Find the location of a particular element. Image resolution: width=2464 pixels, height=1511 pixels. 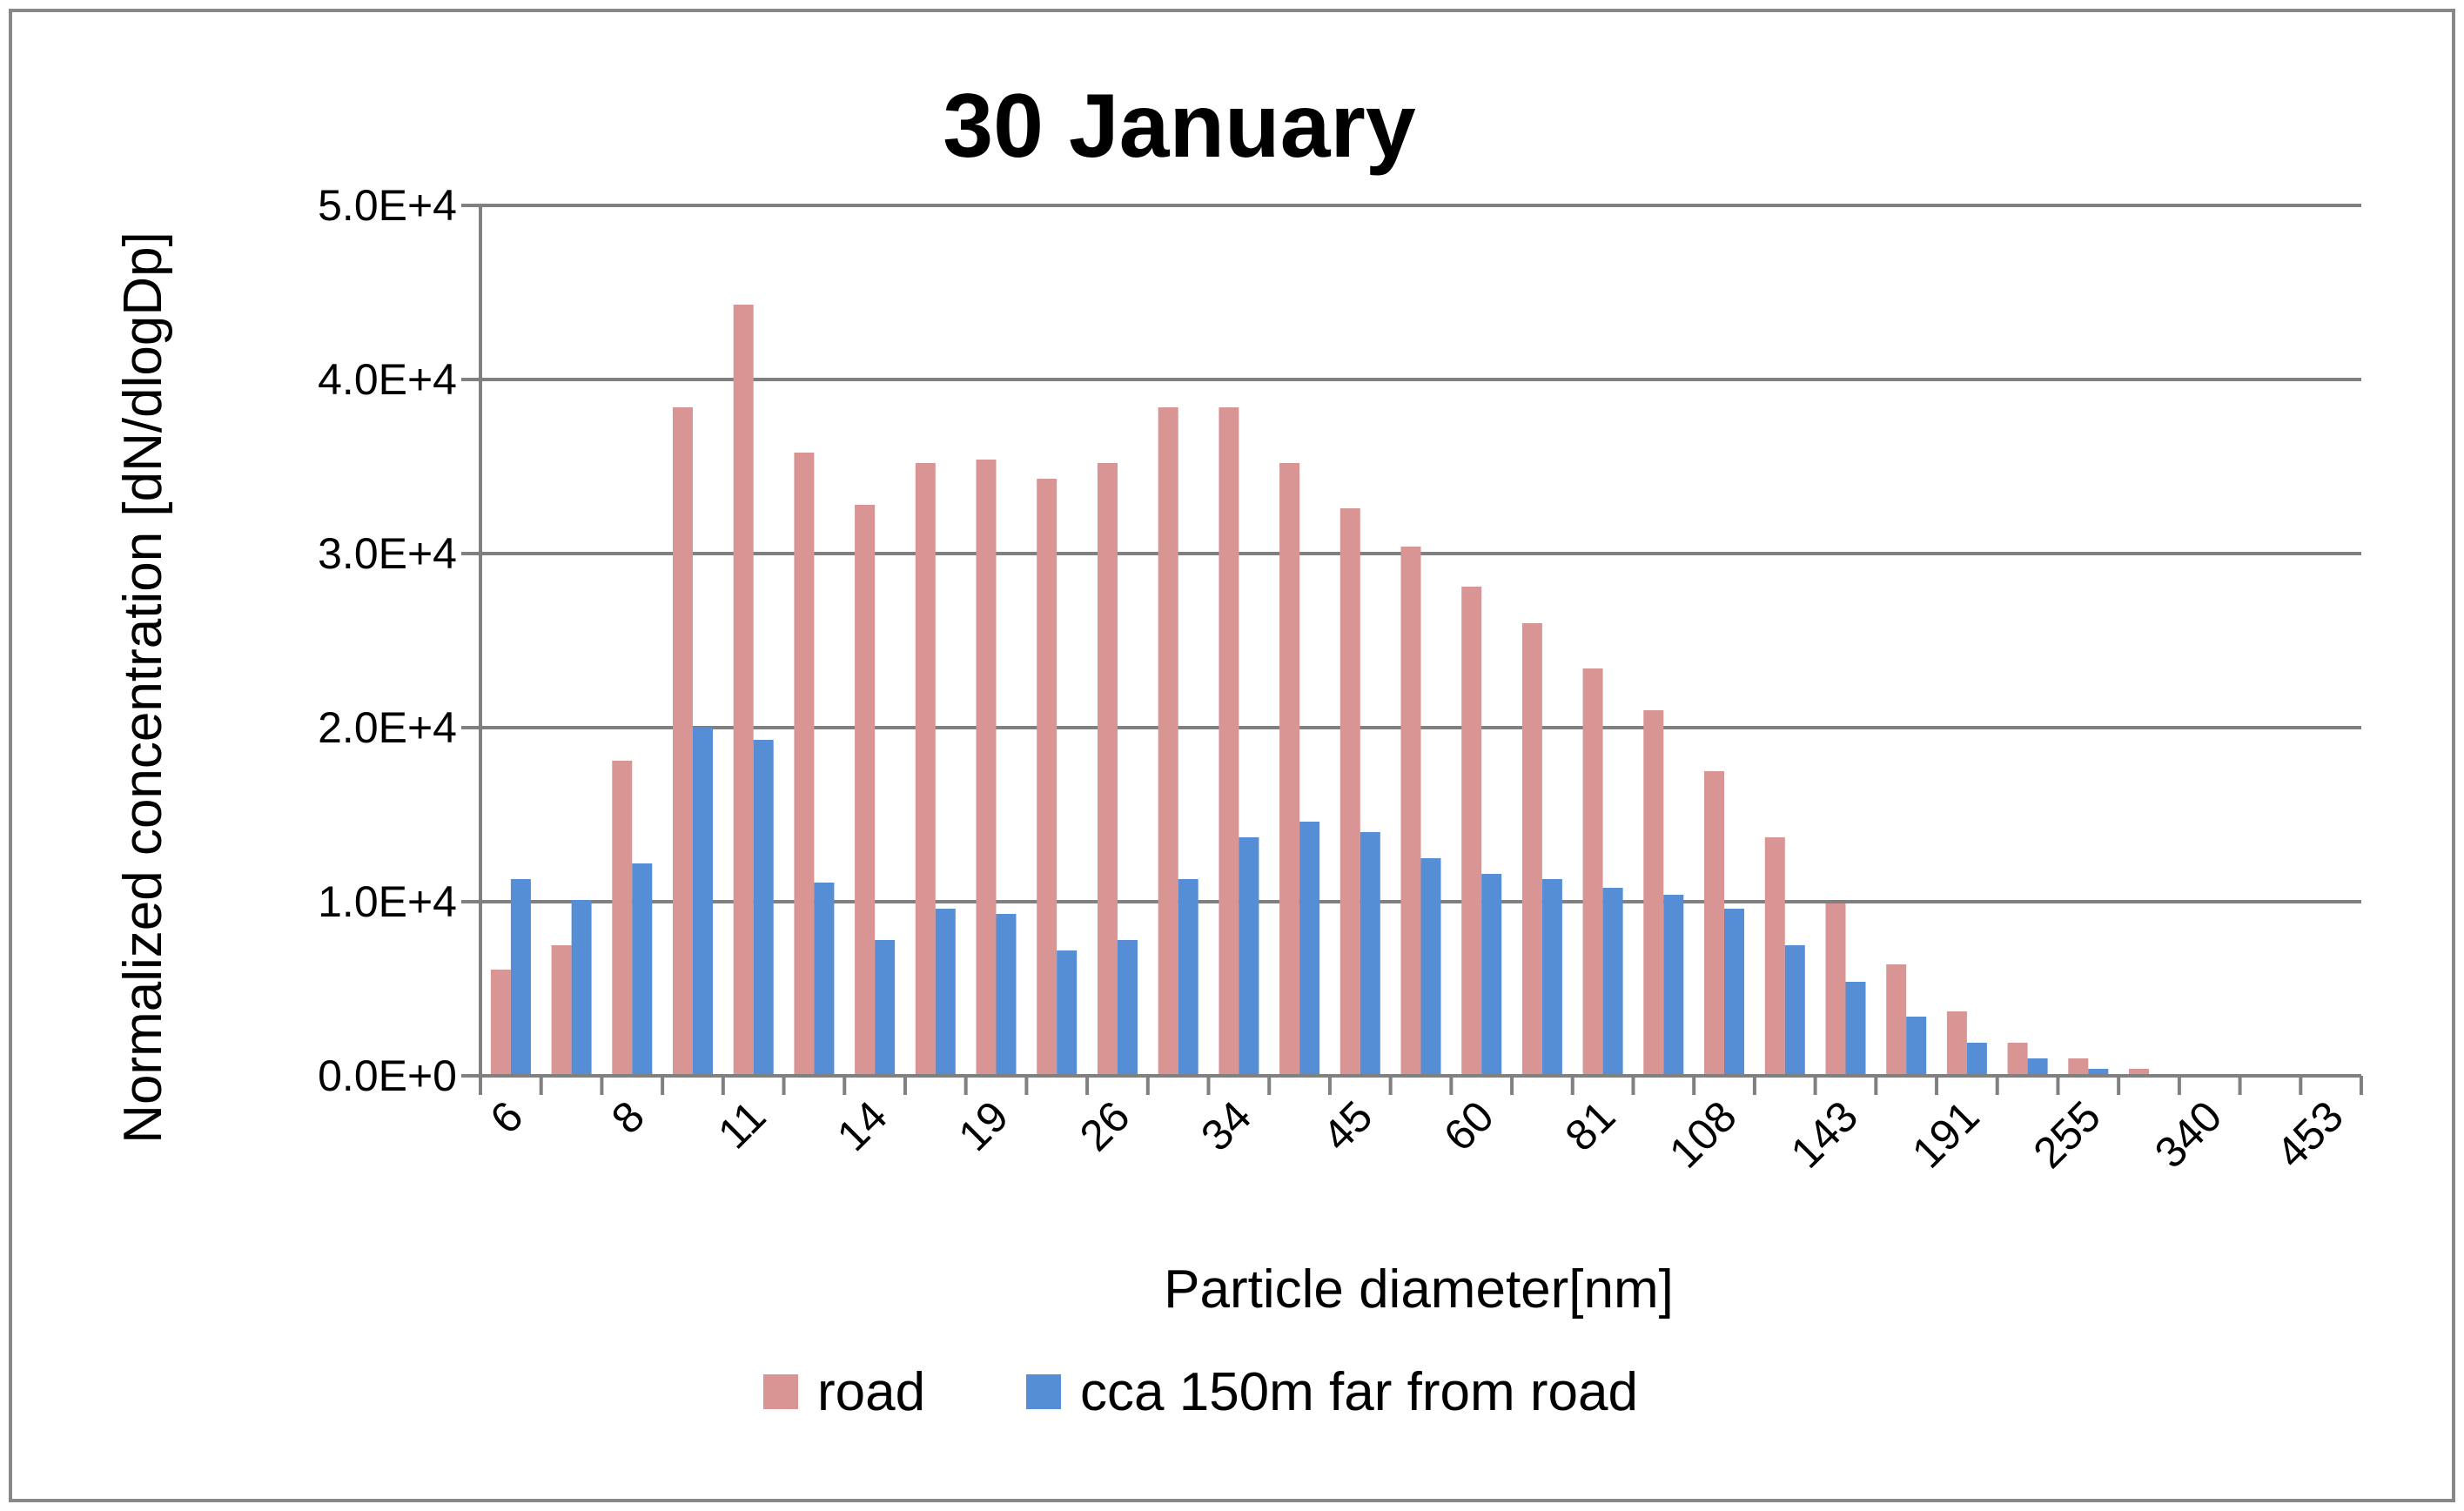

legend-item-far-from-road: cca 150m far from road is located at coordinates (1332, 1392).